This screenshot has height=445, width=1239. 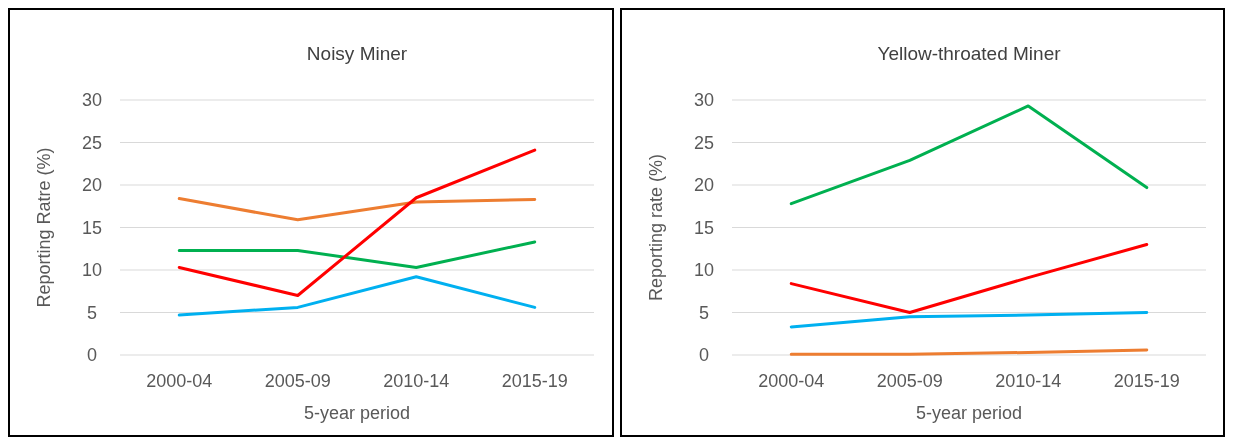 What do you see at coordinates (968, 53) in the screenshot?
I see `chart-title: Yellow-throated Miner` at bounding box center [968, 53].